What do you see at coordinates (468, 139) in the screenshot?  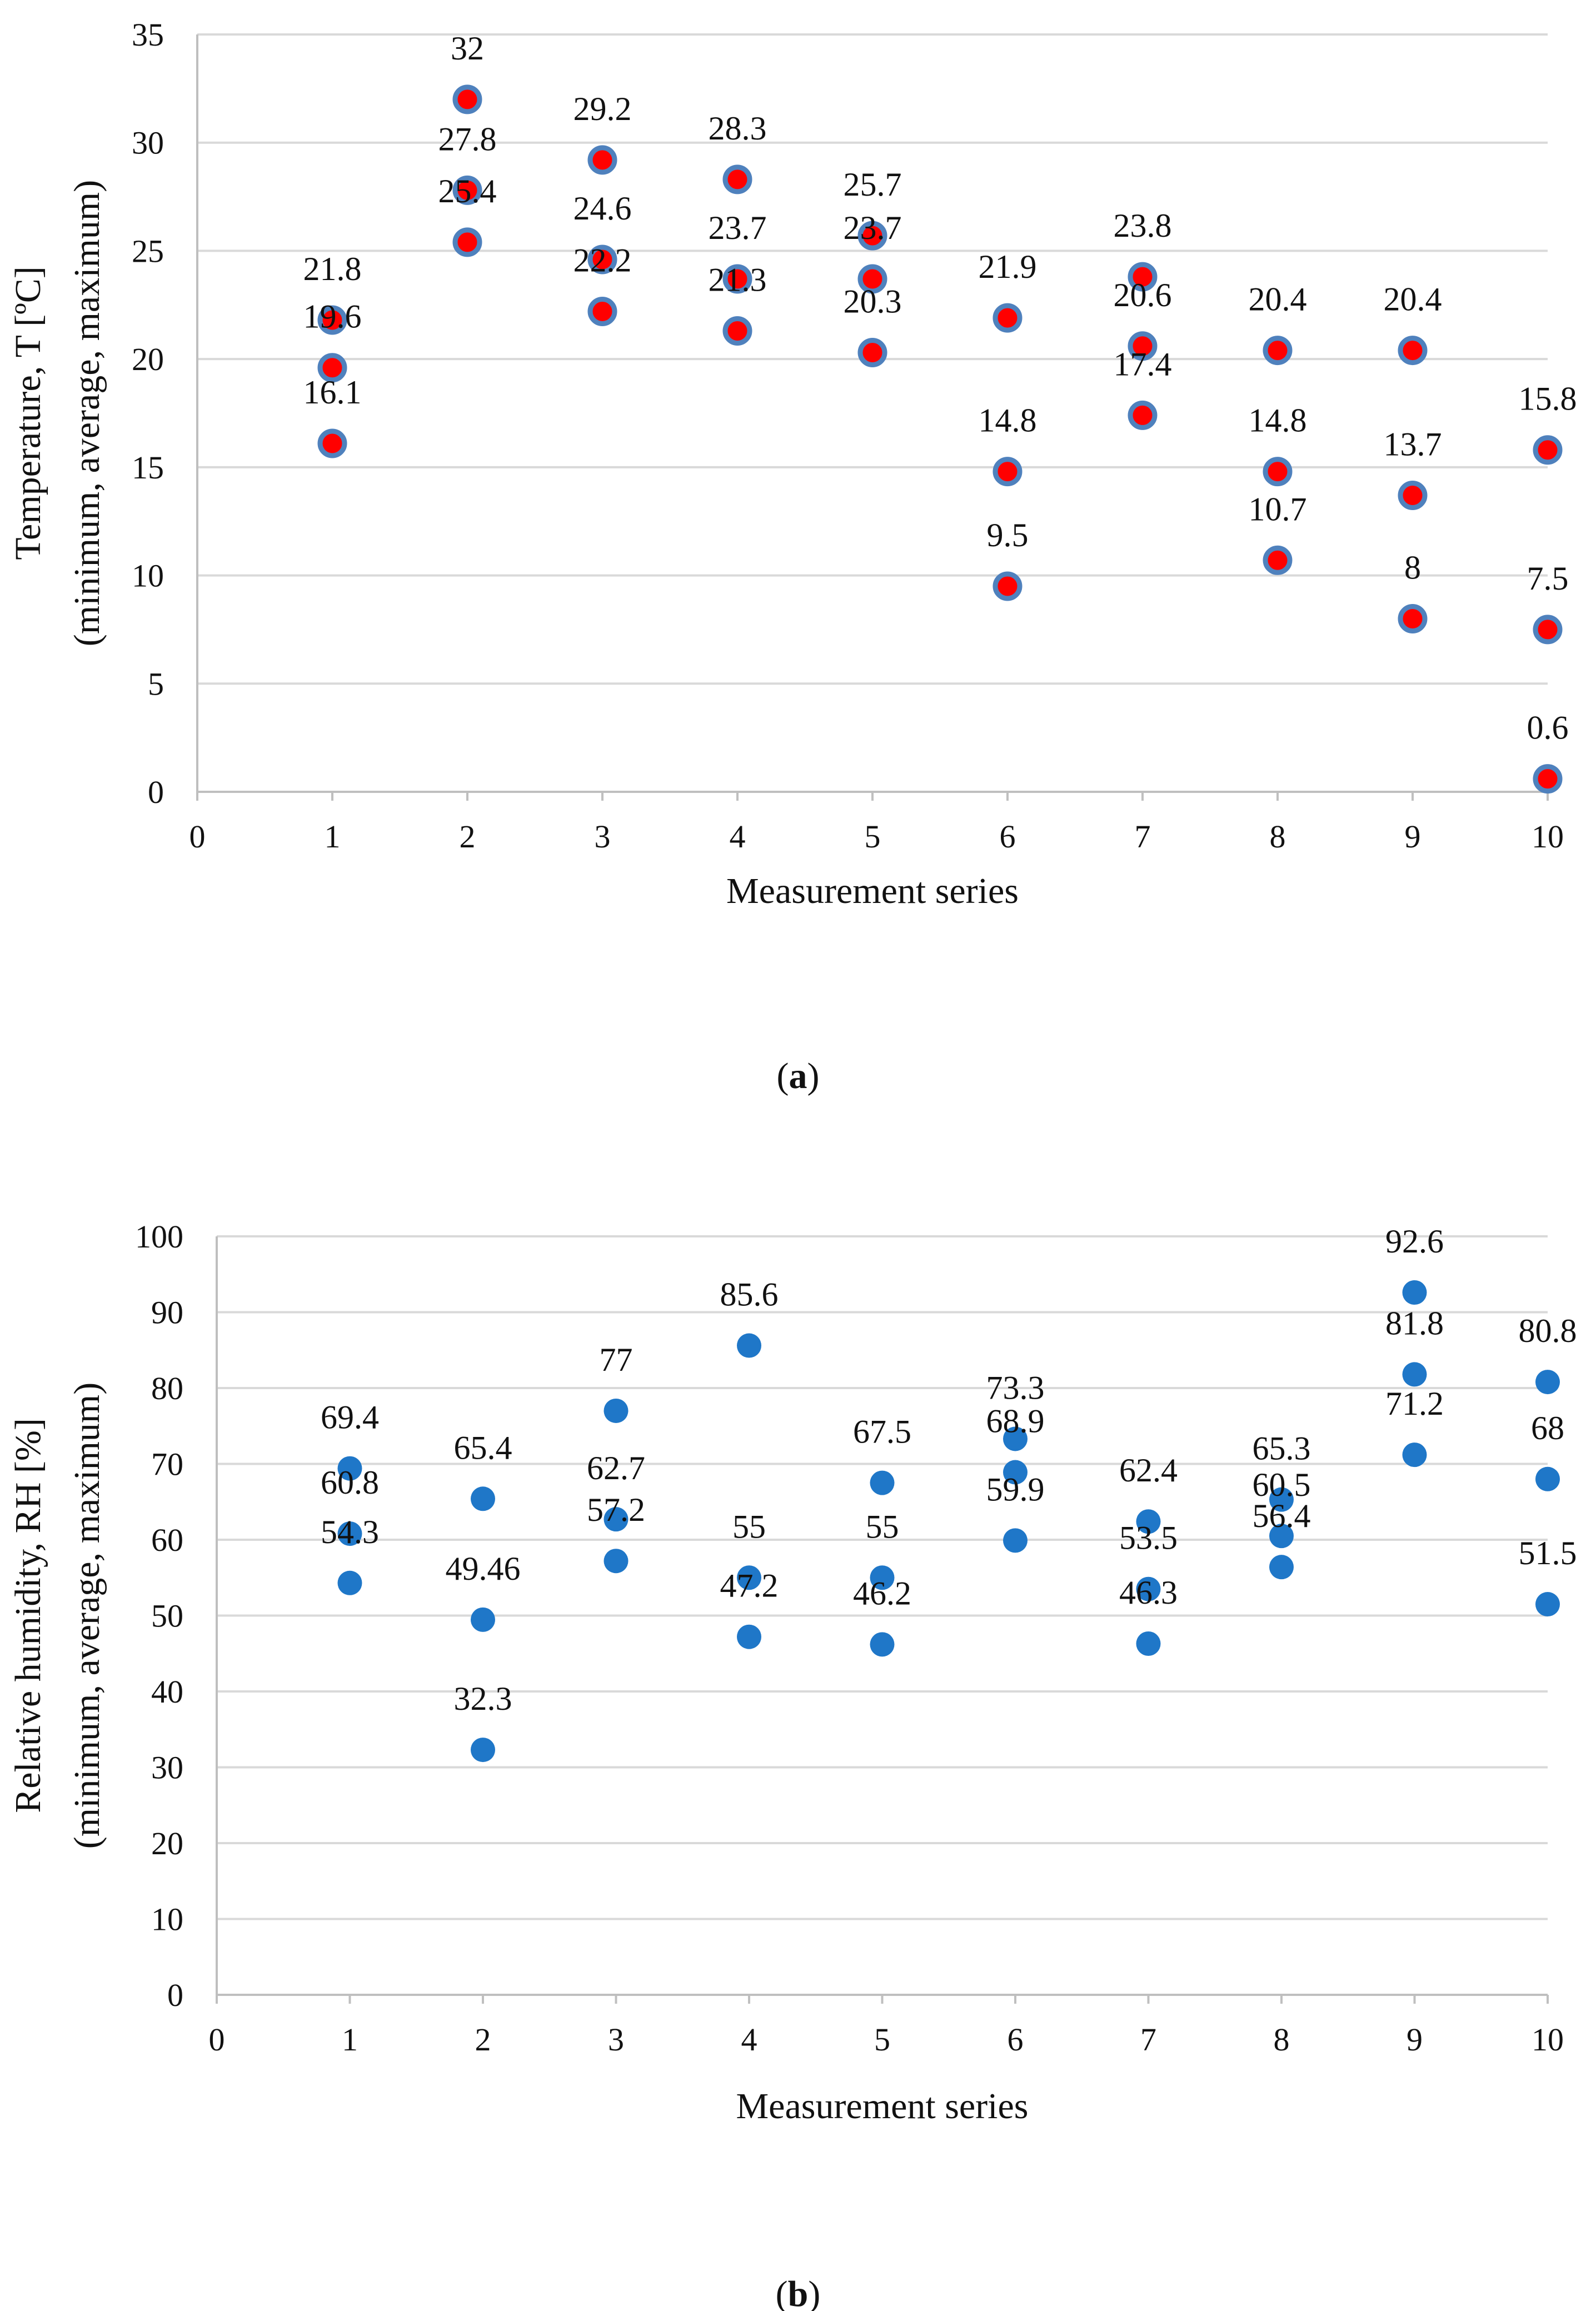 I see `data-label: 27.8` at bounding box center [468, 139].